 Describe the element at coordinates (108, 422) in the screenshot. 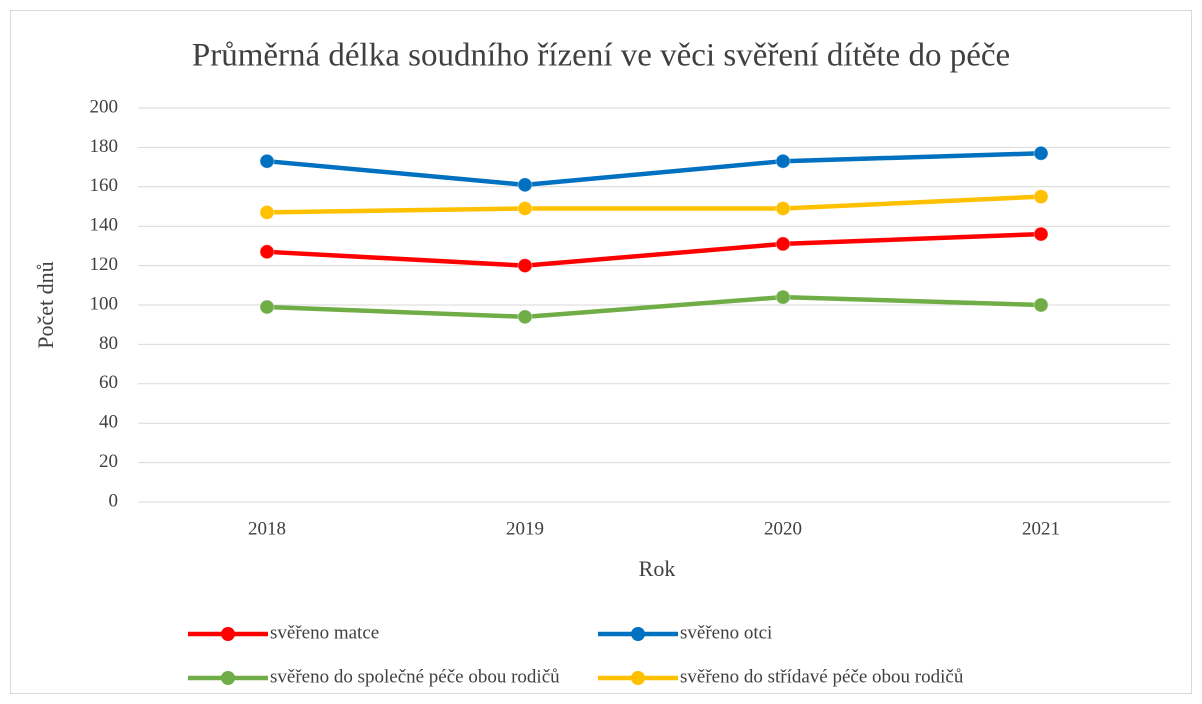

I see `y-tick-label: 40` at that location.